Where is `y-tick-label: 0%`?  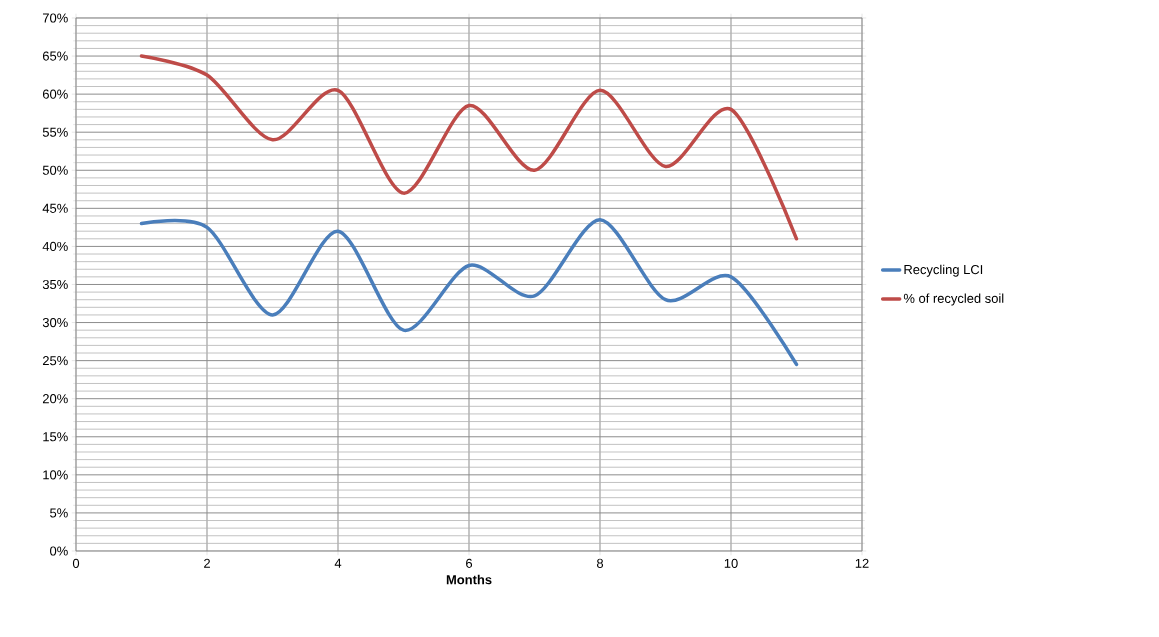 y-tick-label: 0% is located at coordinates (59, 551).